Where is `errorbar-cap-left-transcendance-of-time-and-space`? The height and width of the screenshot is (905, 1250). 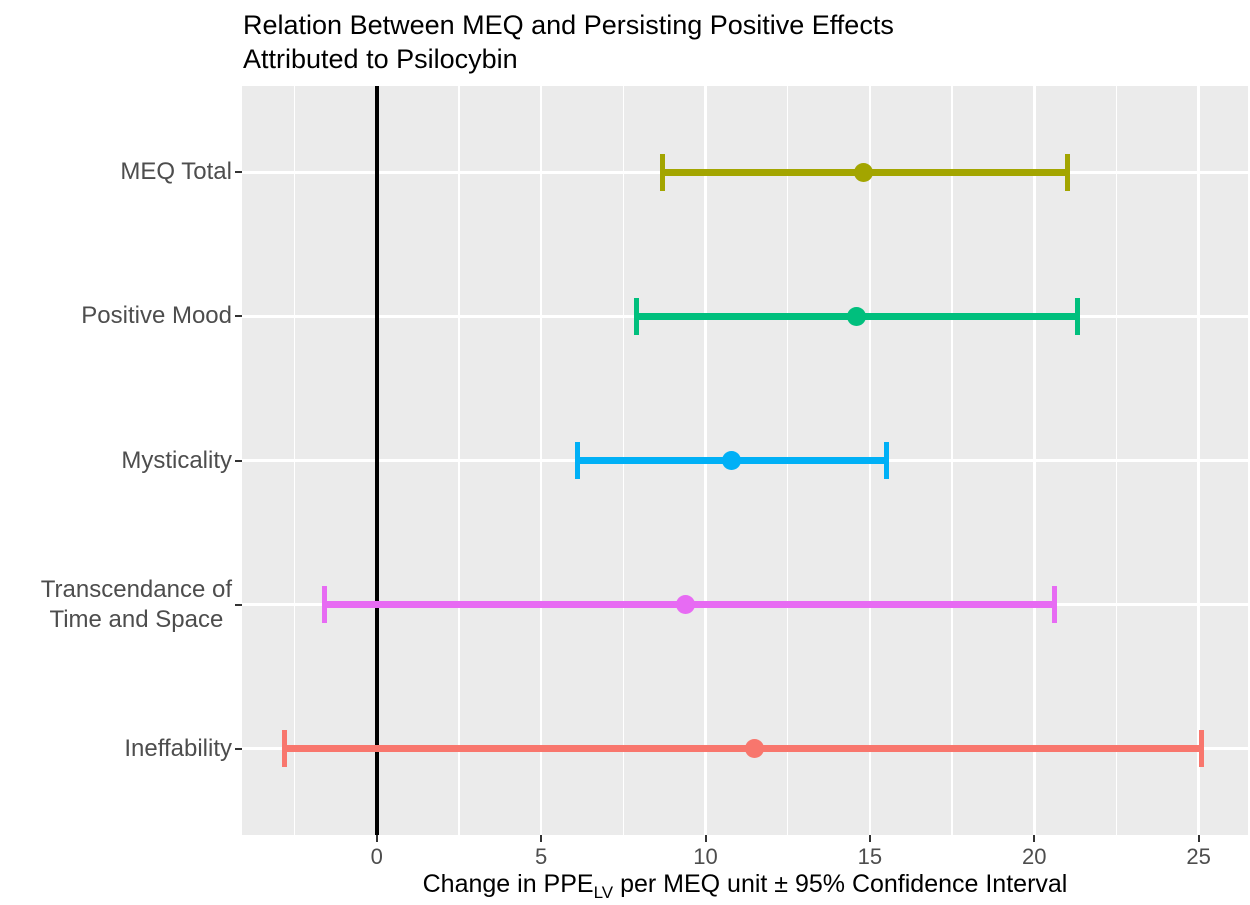 errorbar-cap-left-transcendance-of-time-and-space is located at coordinates (324, 605).